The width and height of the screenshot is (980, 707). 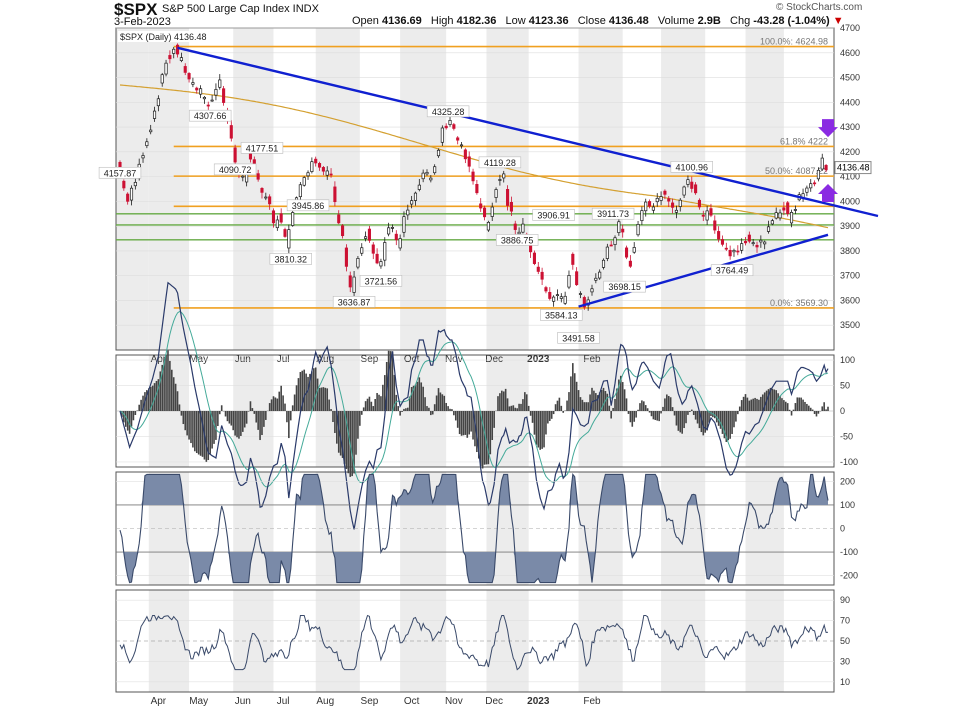 I want to click on rsi-month-label: Dec, so click(x=494, y=701).